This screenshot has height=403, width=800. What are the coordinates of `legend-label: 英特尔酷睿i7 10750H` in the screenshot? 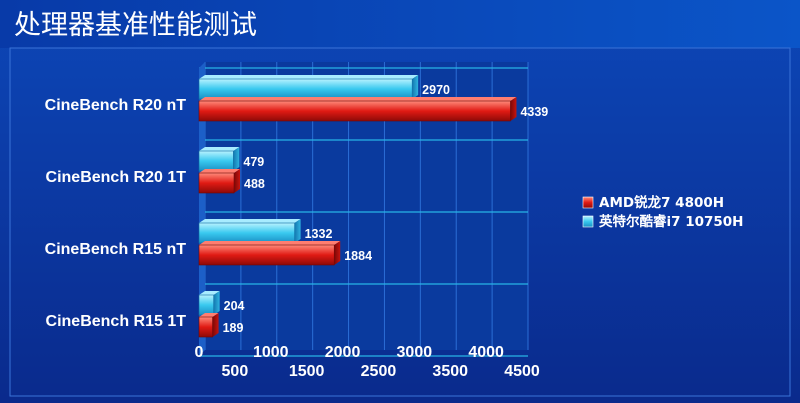 It's located at (671, 221).